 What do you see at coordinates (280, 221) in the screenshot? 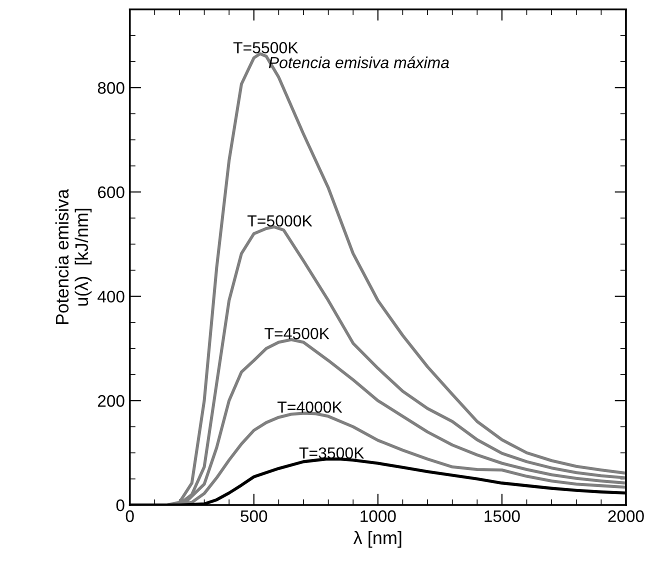
I see `series-label: T=5000K` at bounding box center [280, 221].